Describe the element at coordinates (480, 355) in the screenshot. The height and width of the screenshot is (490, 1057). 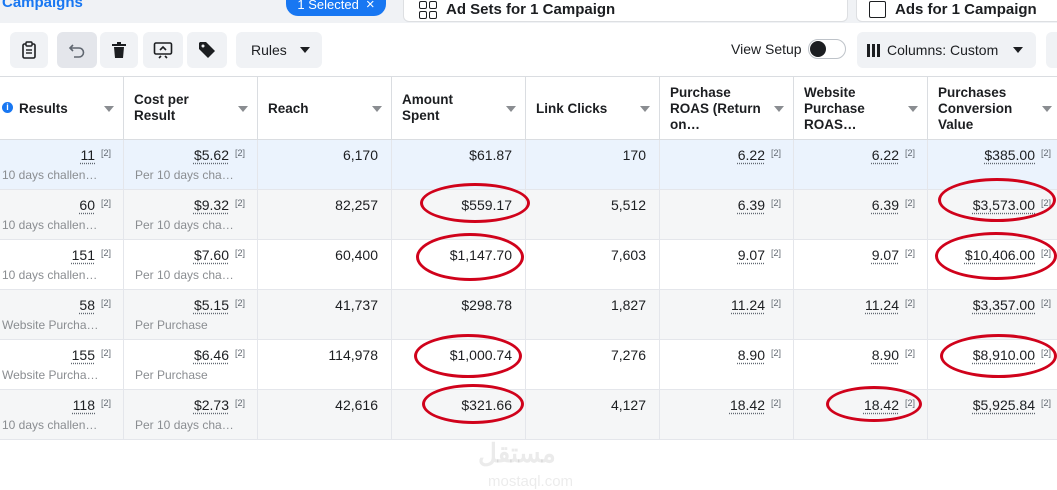
I see `cell-value: $1,000.74` at that location.